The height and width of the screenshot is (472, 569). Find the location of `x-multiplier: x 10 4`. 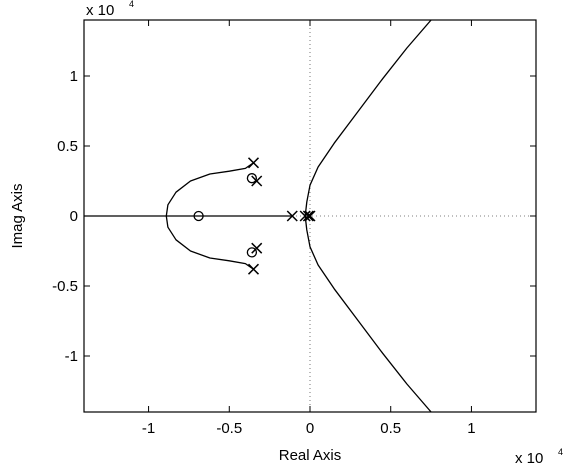

x-multiplier: x 10 4 is located at coordinates (539, 457).